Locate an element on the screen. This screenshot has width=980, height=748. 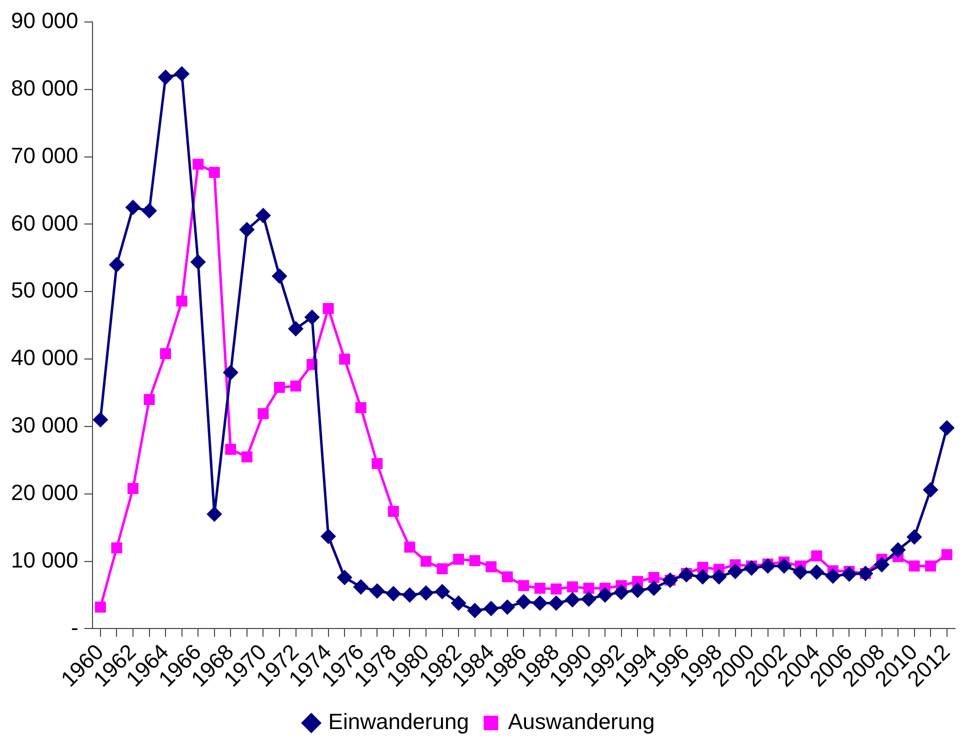
y-tick-label: 90 000 is located at coordinates (44, 21).